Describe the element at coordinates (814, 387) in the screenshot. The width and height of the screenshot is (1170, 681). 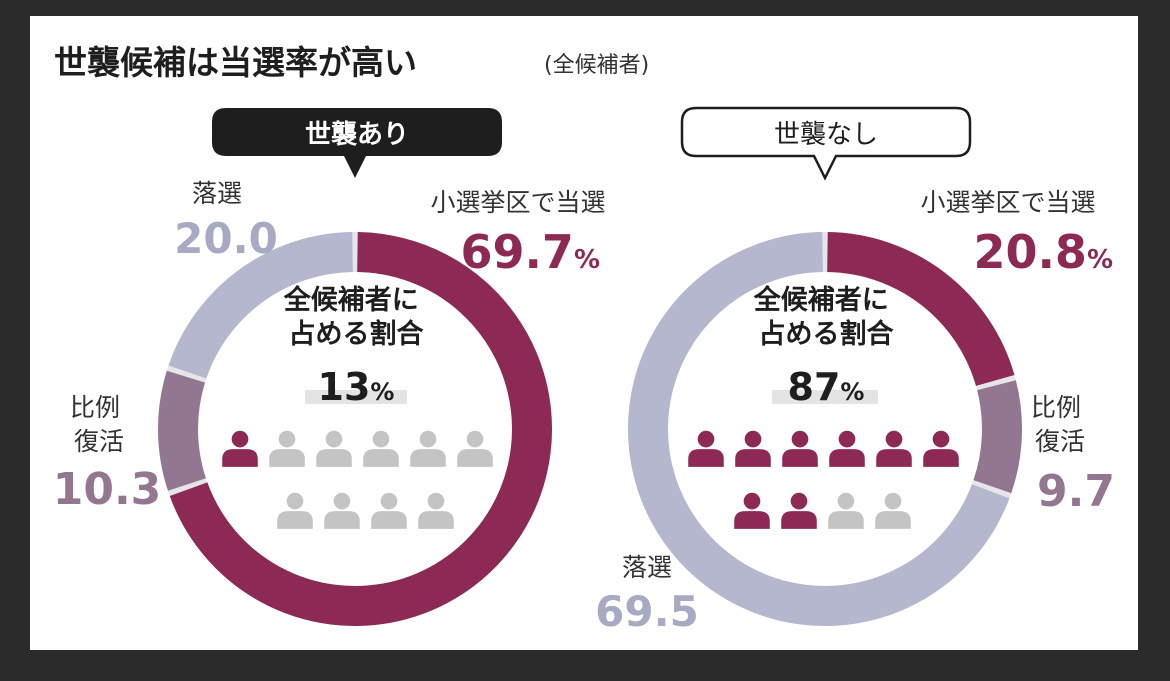
I see `share-number: 87` at that location.